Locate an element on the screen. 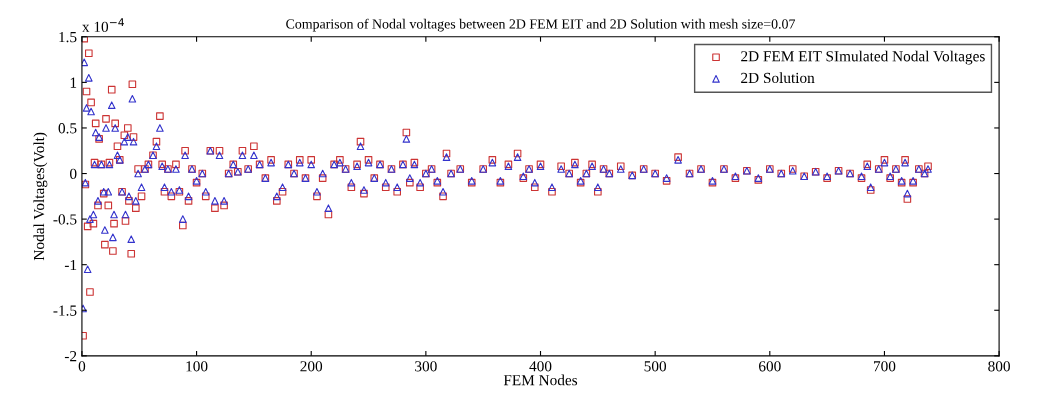  x-tick-label: 200 is located at coordinates (311, 366).